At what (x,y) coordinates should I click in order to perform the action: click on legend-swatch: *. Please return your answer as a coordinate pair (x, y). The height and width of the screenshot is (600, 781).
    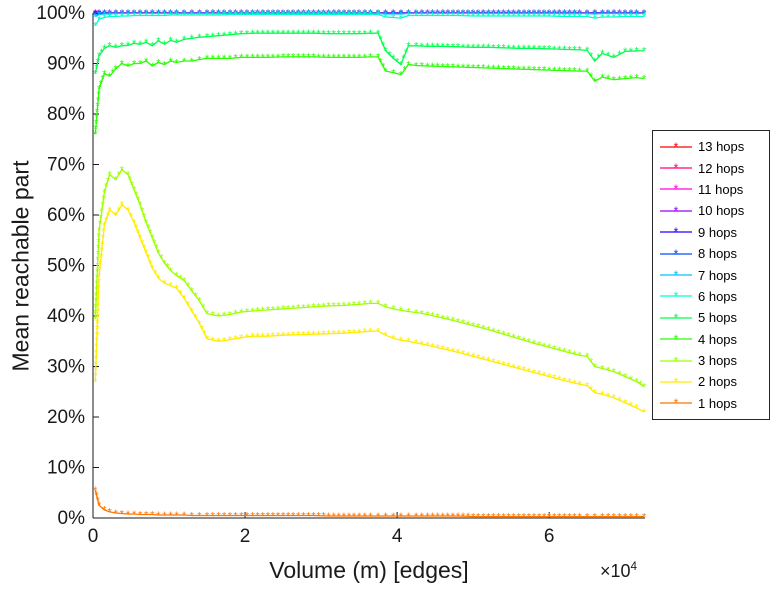
    Looking at the image, I should click on (676, 211).